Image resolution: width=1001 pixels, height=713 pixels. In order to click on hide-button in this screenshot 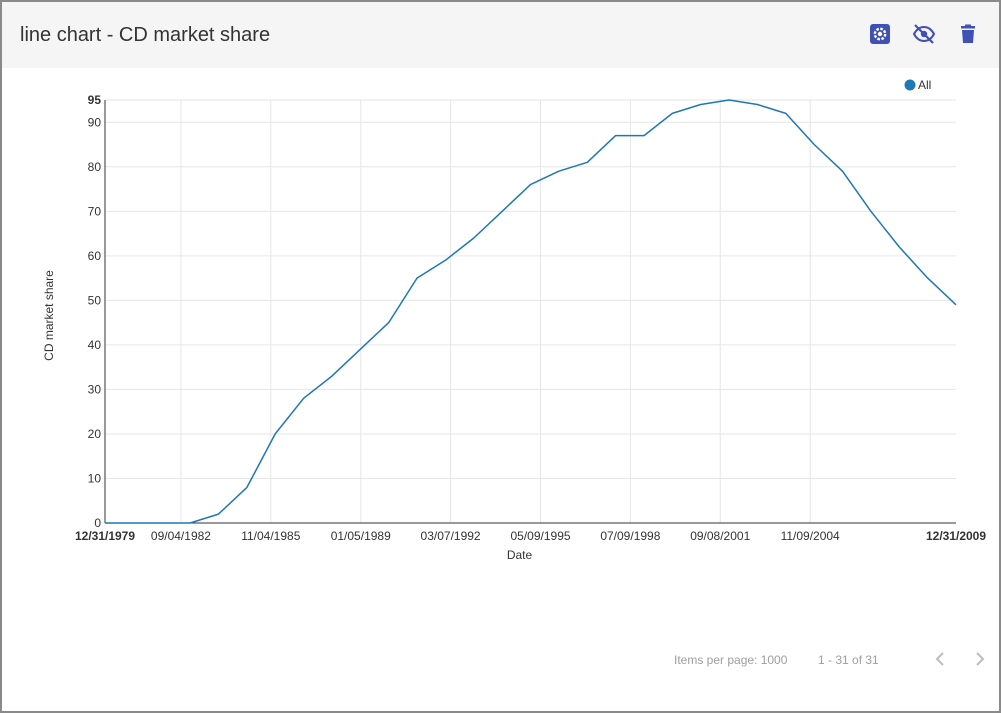, I will do `click(924, 34)`.